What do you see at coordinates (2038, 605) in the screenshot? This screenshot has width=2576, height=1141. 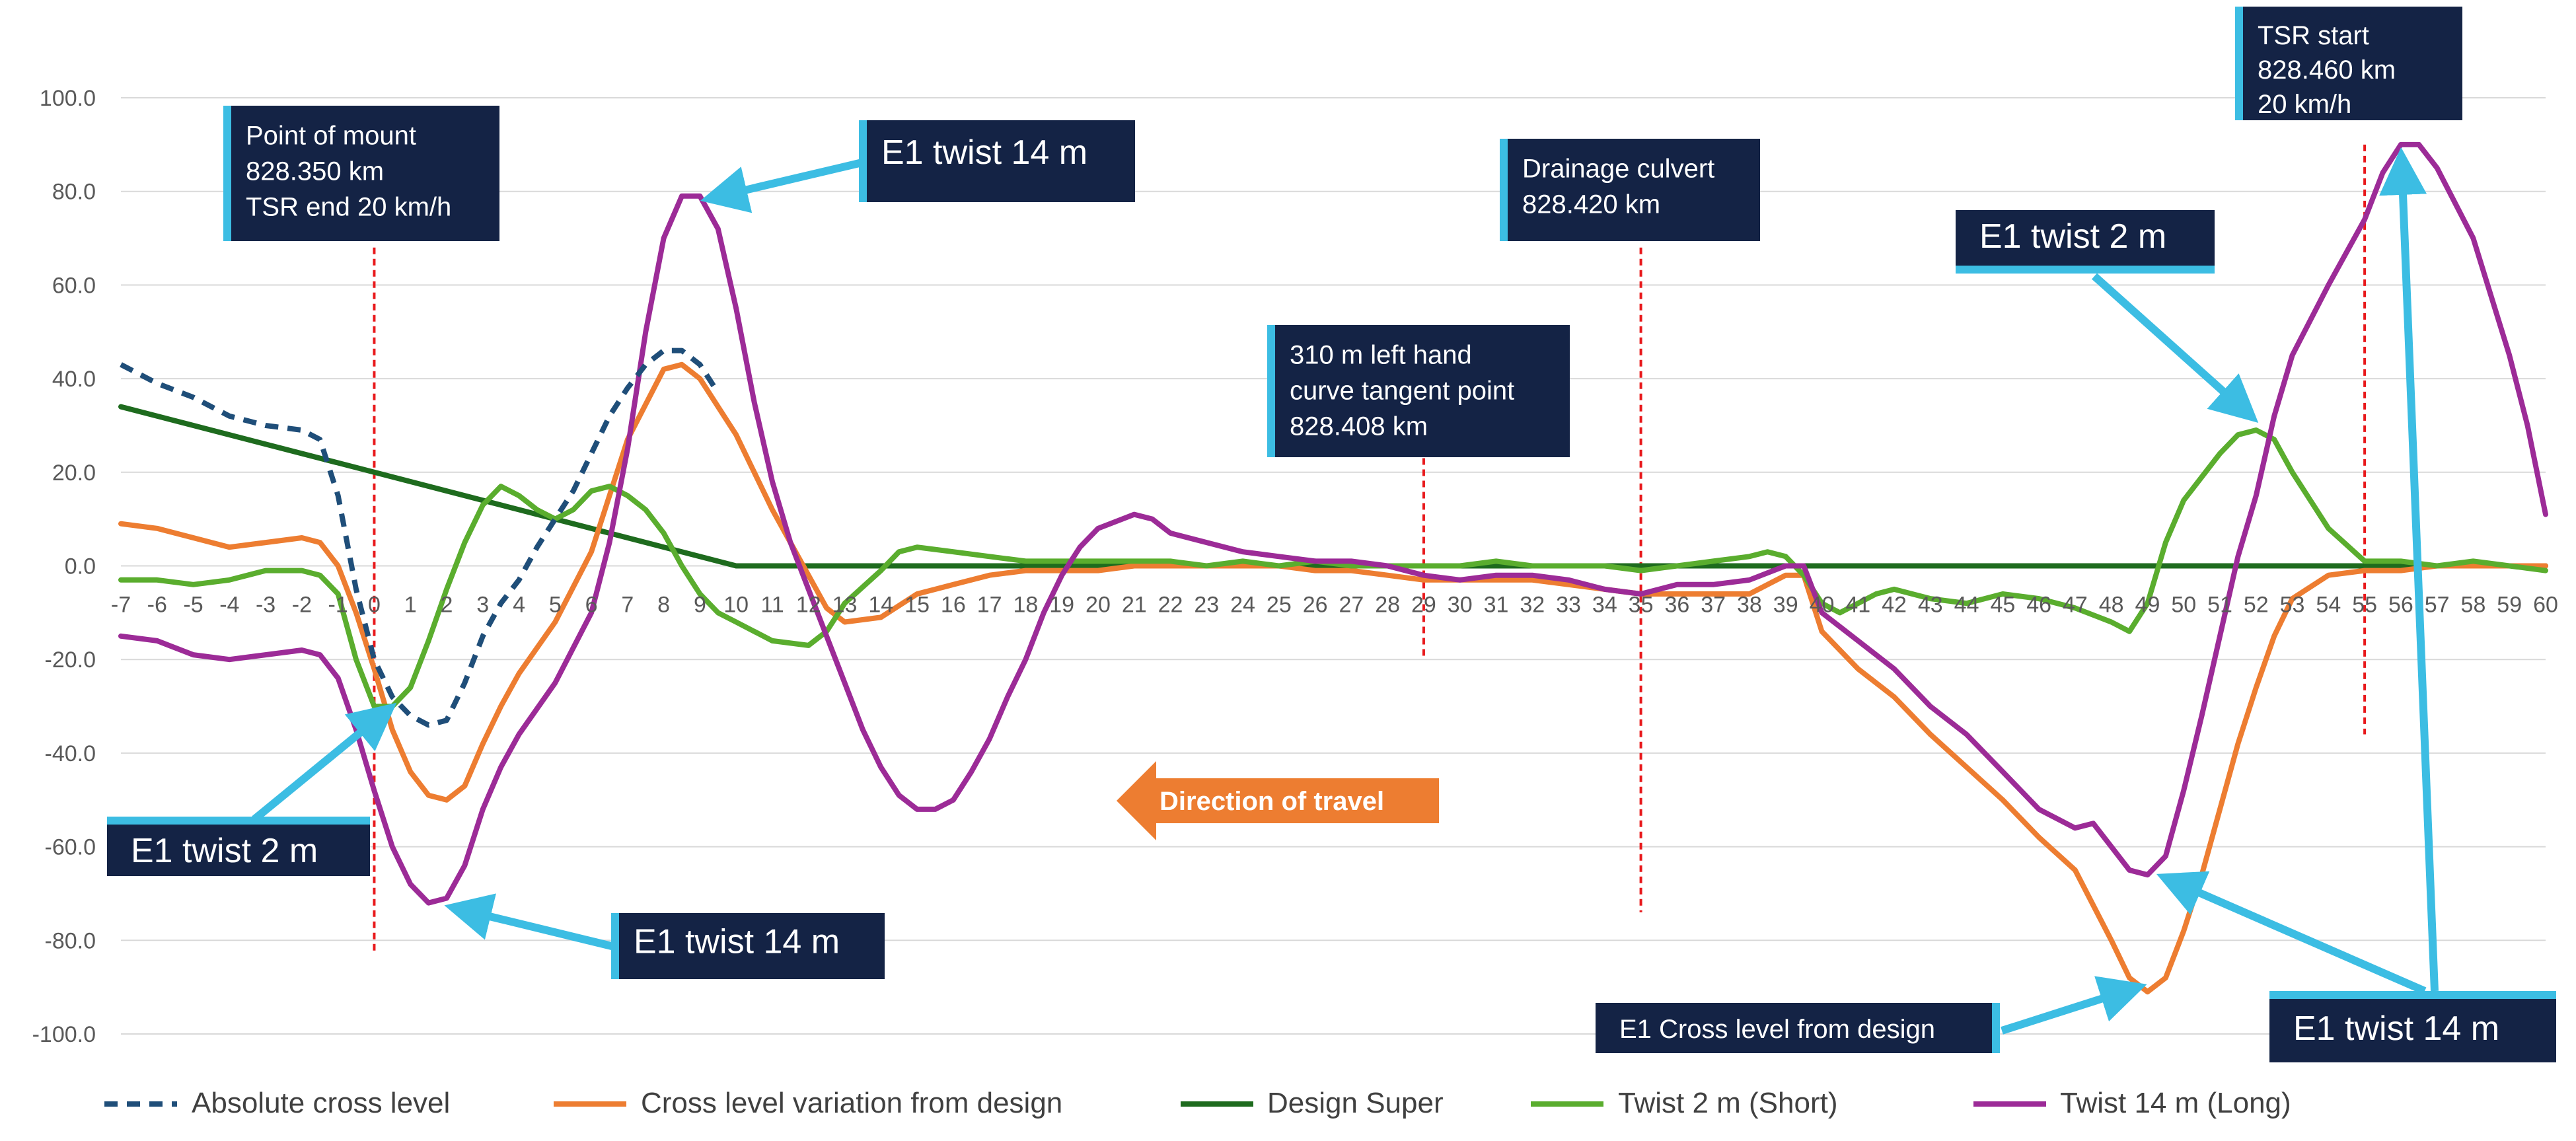 I see `x-tick-label: 46` at bounding box center [2038, 605].